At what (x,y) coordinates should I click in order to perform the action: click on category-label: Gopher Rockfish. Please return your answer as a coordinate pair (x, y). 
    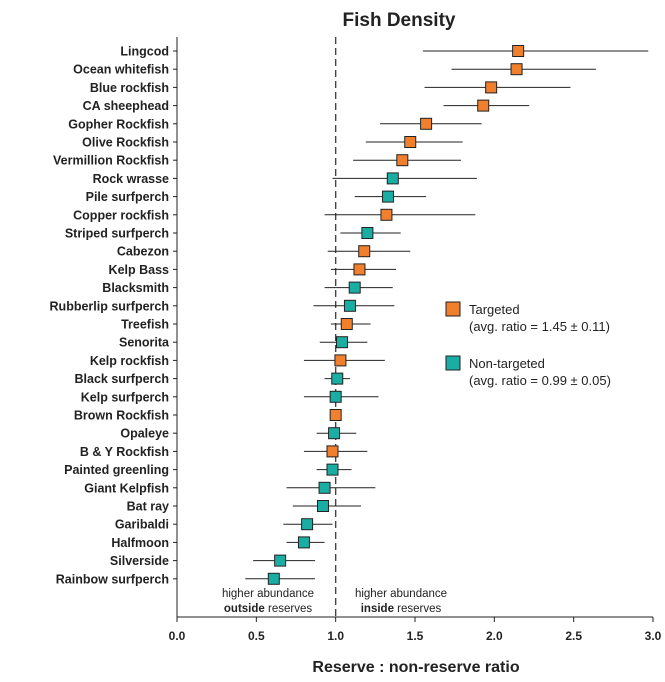
    Looking at the image, I should click on (118, 124).